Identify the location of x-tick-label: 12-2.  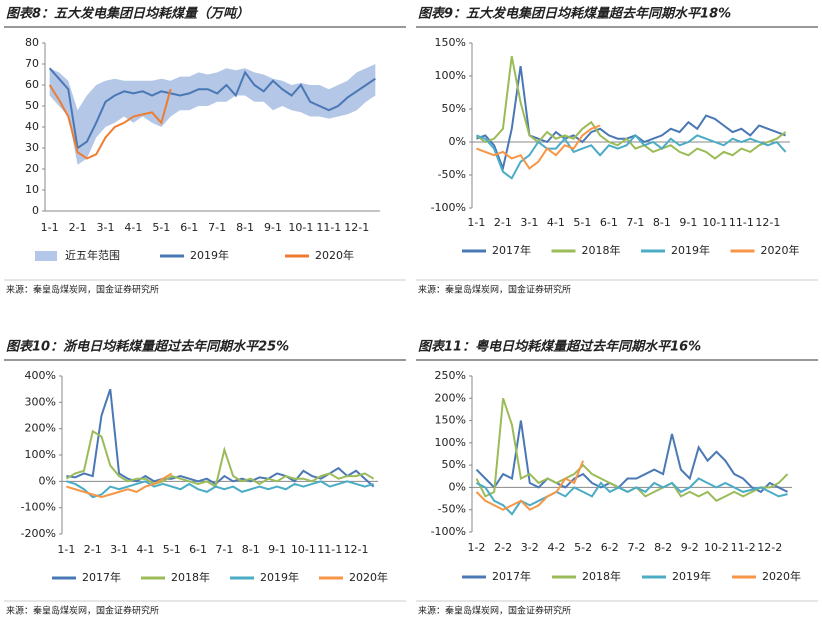
(769, 547).